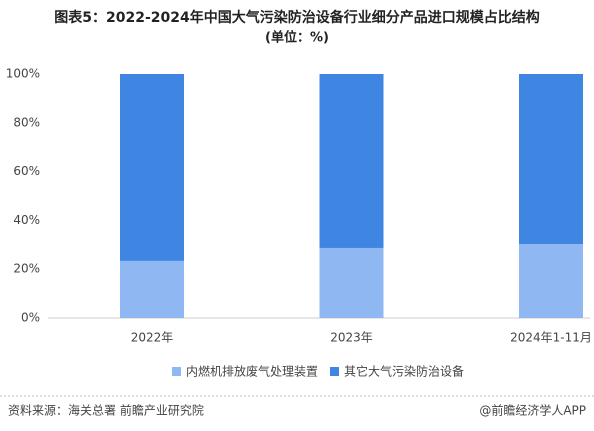 The width and height of the screenshot is (594, 431). I want to click on y-tick-label: 100%, so click(23, 74).